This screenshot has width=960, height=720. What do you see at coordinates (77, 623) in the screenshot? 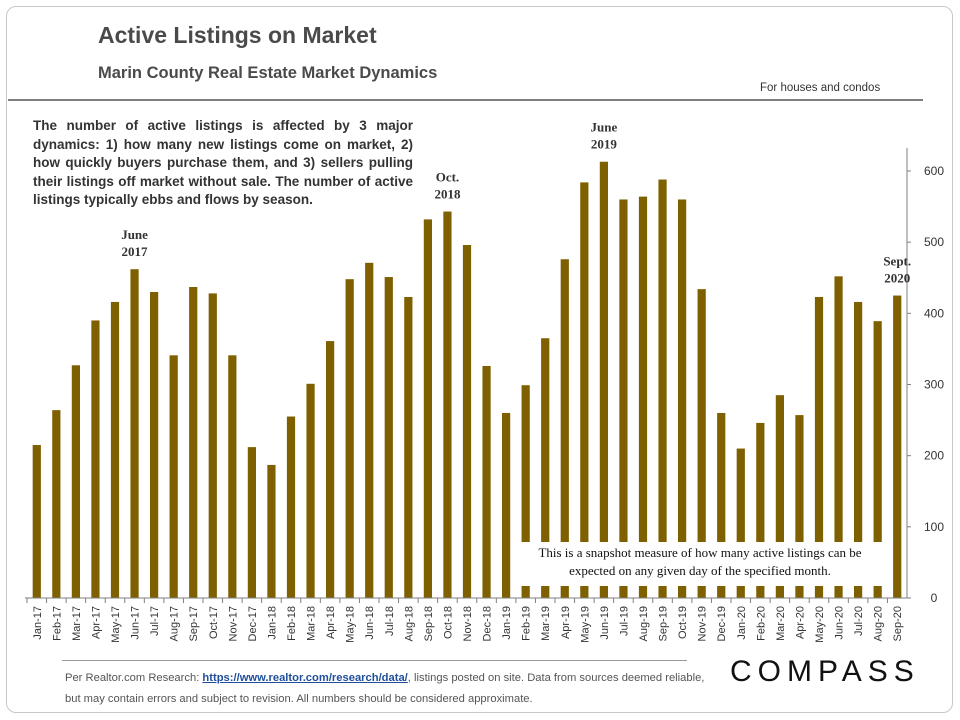
I see `x-tick-label: Mar-17` at bounding box center [77, 623].